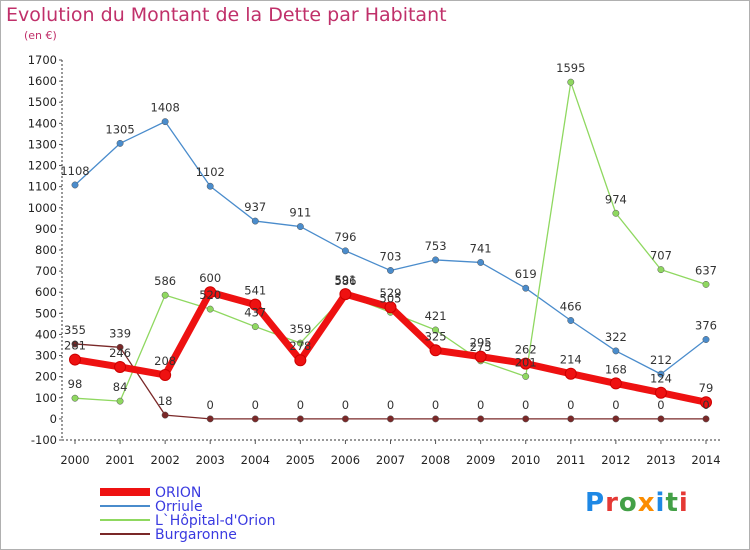 The height and width of the screenshot is (550, 750). I want to click on y-tick-label: 800, so click(46, 250).